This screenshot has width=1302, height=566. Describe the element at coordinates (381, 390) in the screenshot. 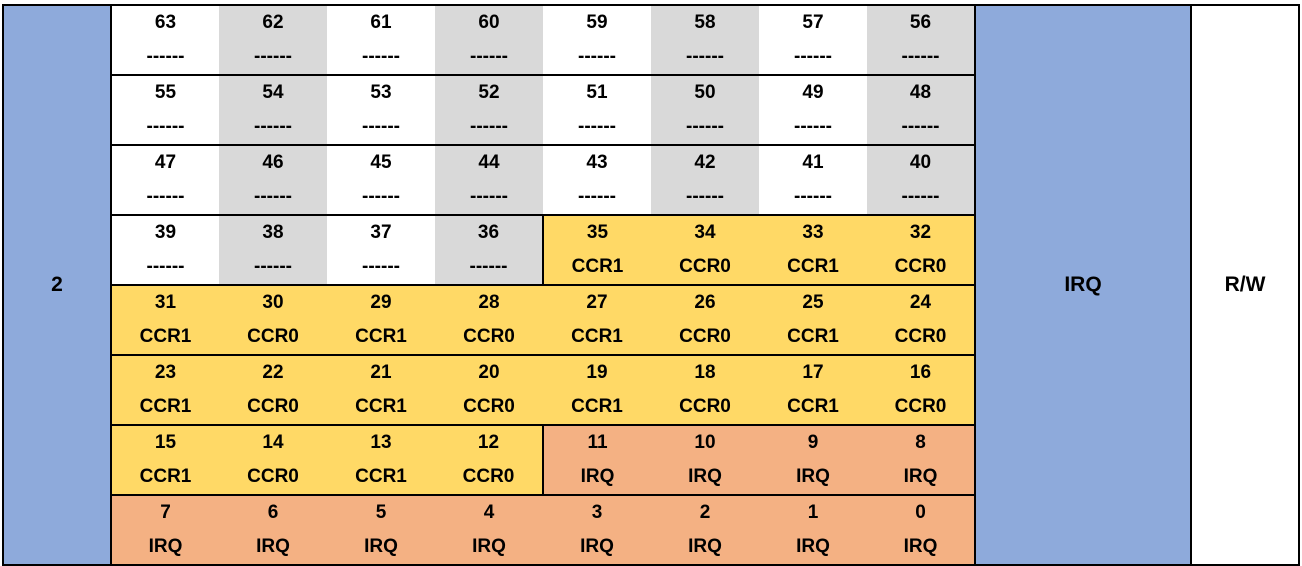

I see `bit-cell: 21 CCR1` at that location.